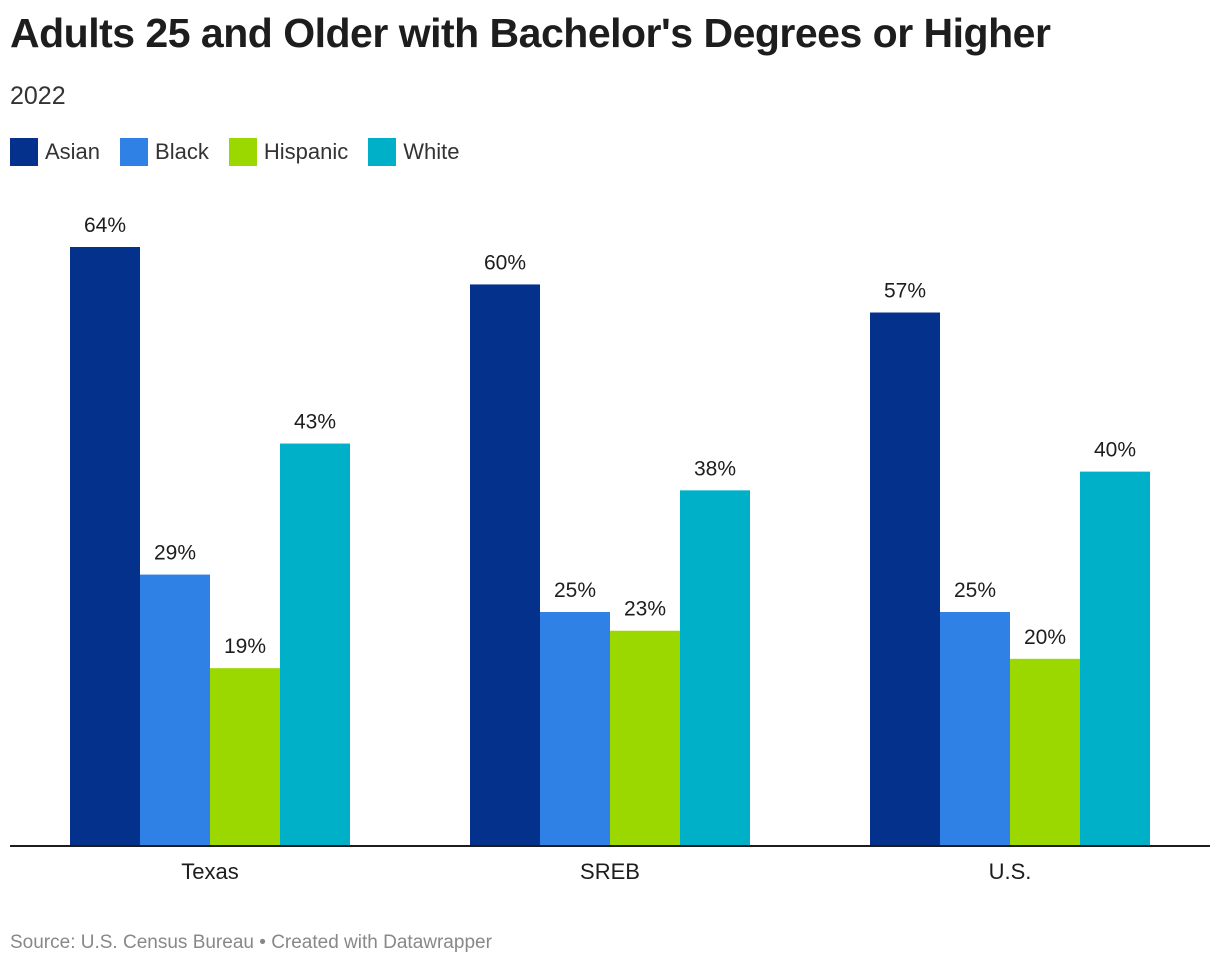 This screenshot has height=968, width=1220. What do you see at coordinates (381, 942) in the screenshot?
I see `credit-note: Created with Datawrapper` at bounding box center [381, 942].